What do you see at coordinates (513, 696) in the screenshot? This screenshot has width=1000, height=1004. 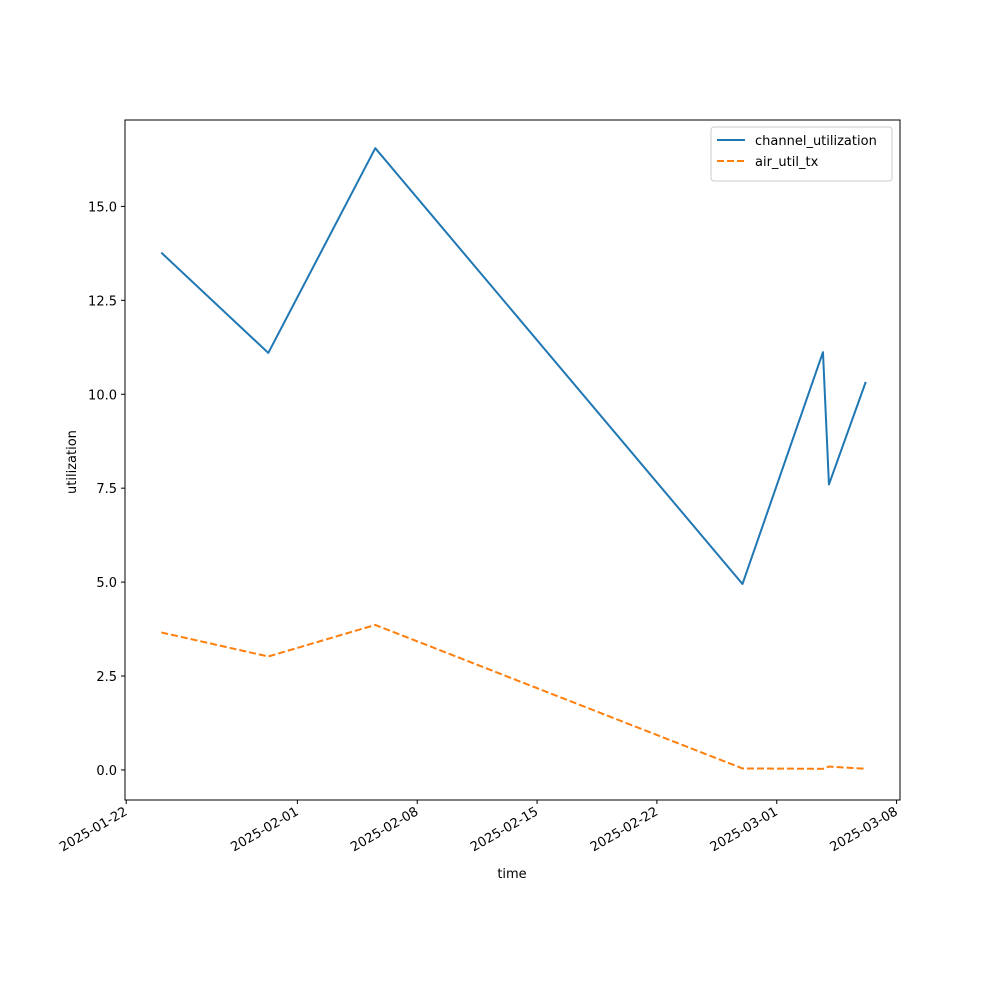 I see `series-line-air_util_tx` at bounding box center [513, 696].